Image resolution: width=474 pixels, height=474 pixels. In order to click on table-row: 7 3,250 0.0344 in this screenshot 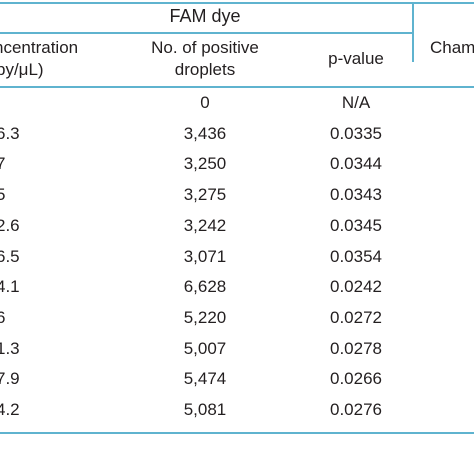, I will do `click(237, 165)`.